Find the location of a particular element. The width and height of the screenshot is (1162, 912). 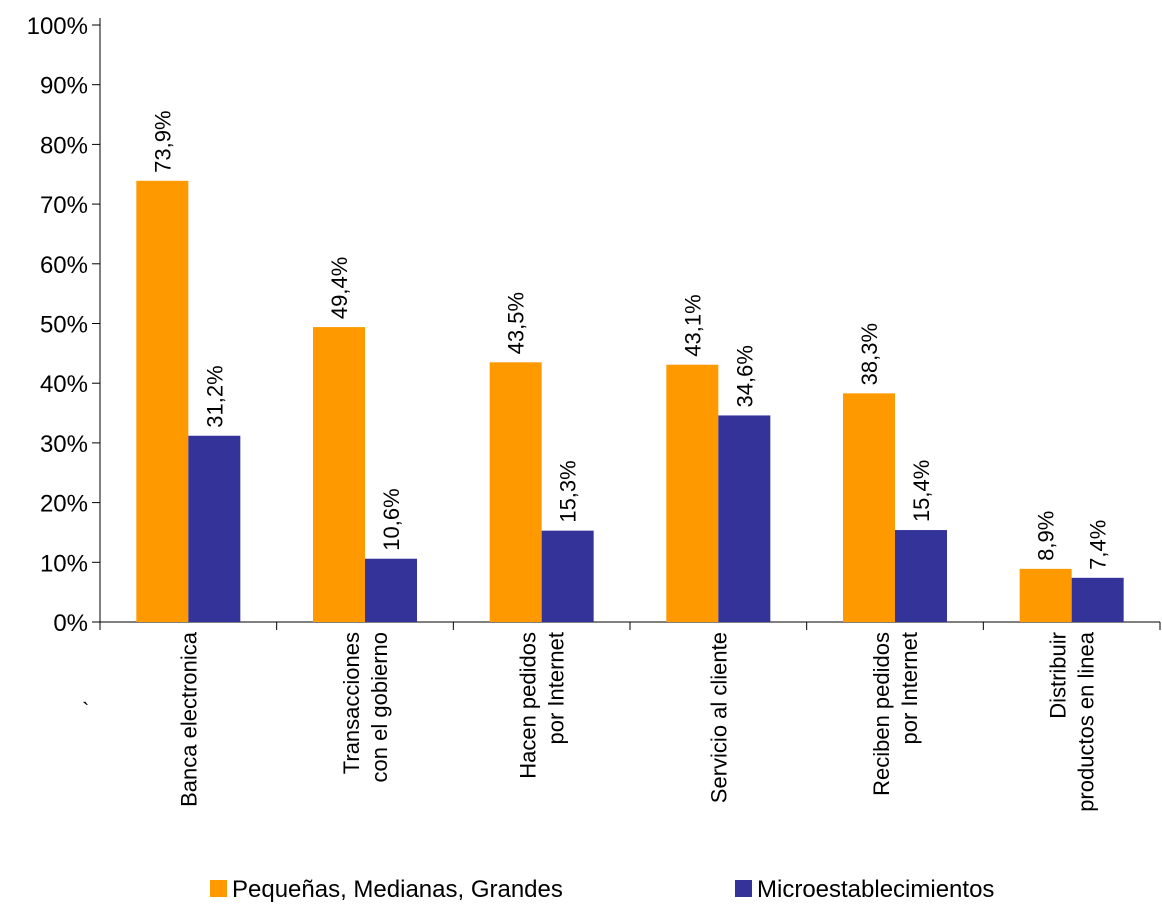

data-label: 43,5% is located at coordinates (516, 323).